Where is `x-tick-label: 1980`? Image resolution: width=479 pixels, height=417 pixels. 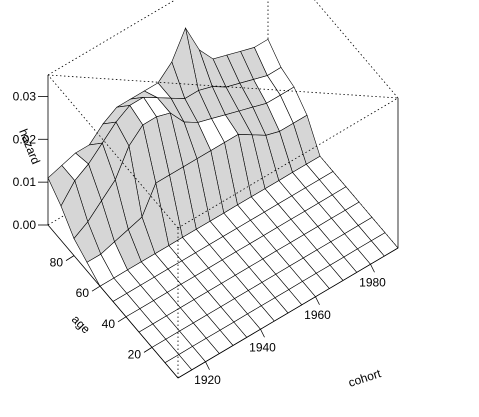
x-tick-label: 1980 is located at coordinates (372, 282).